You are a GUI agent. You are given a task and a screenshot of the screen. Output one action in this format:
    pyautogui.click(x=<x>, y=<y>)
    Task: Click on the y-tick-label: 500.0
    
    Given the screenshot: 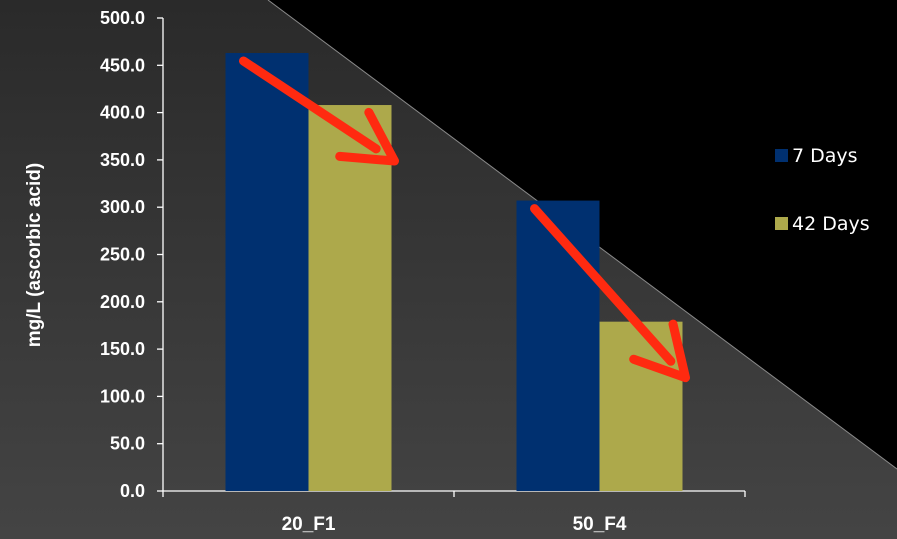 What is the action you would take?
    pyautogui.click(x=122, y=18)
    